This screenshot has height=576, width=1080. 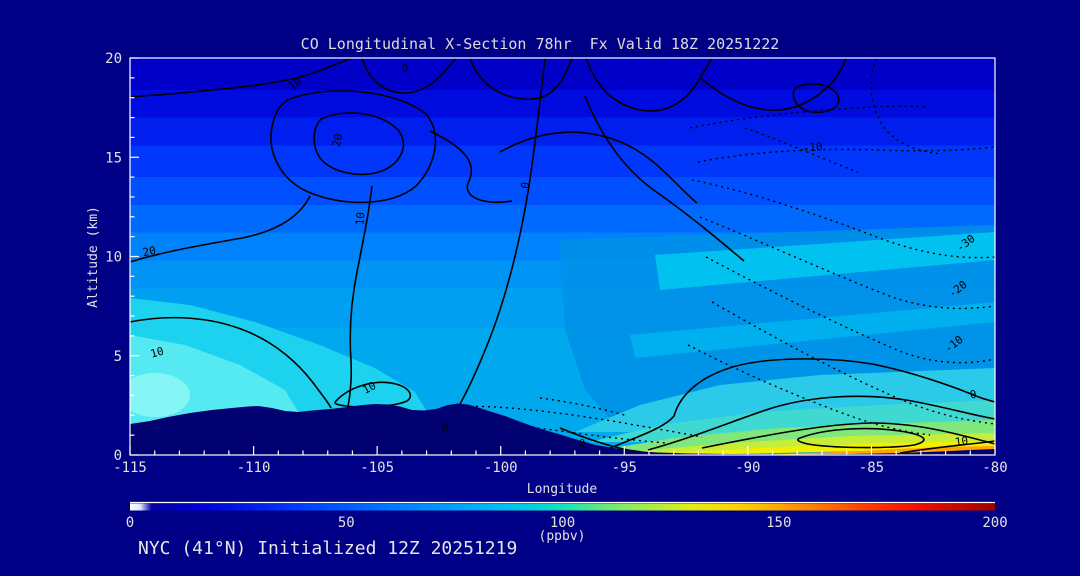 I want to click on colorbar-tick-label: 100, so click(x=562, y=523).